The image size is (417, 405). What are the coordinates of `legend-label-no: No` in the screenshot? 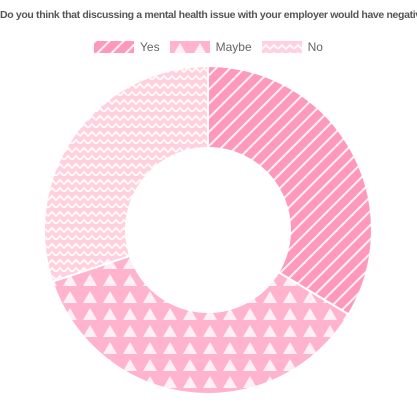 It's located at (315, 47).